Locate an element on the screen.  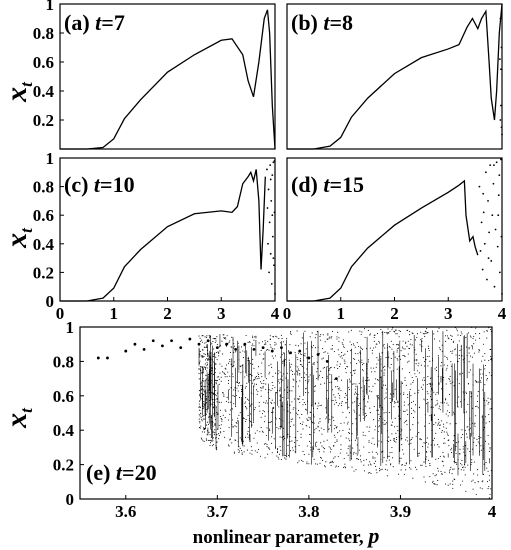
panel-e-label-var: t is located at coordinates (119, 472).